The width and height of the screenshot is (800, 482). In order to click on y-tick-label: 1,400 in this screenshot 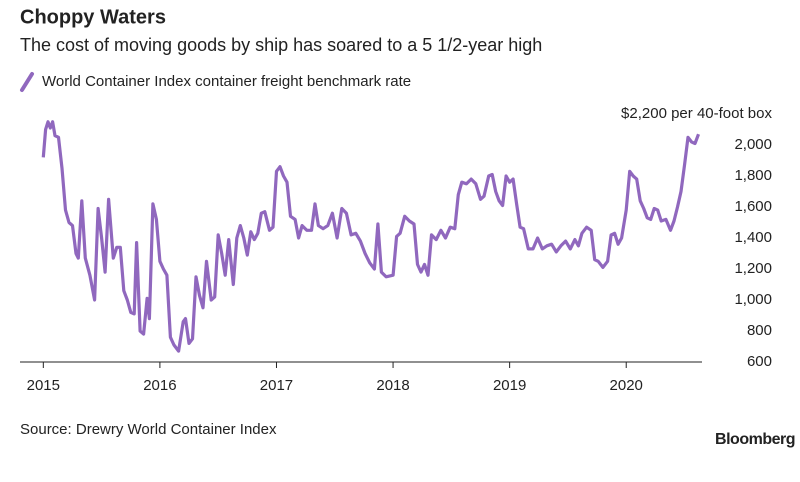, I will do `click(753, 237)`.